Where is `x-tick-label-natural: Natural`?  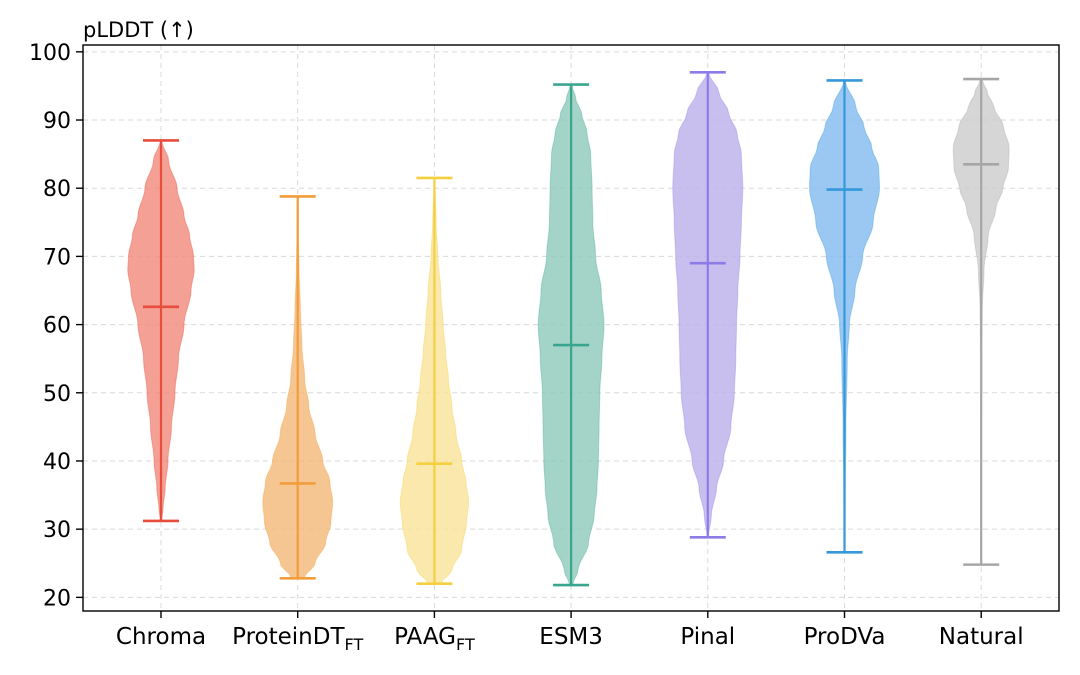
x-tick-label-natural: Natural is located at coordinates (981, 637).